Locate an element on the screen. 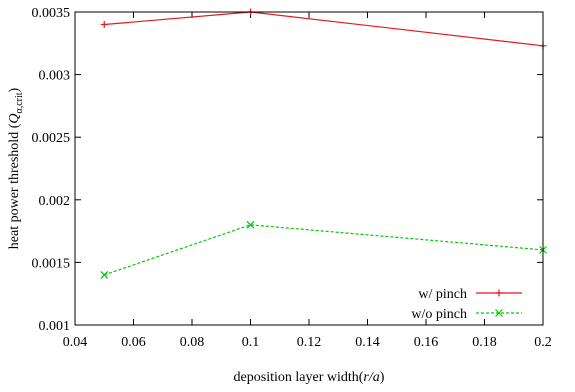 This screenshot has width=575, height=392. x-tick-label: 0.12 is located at coordinates (309, 342).